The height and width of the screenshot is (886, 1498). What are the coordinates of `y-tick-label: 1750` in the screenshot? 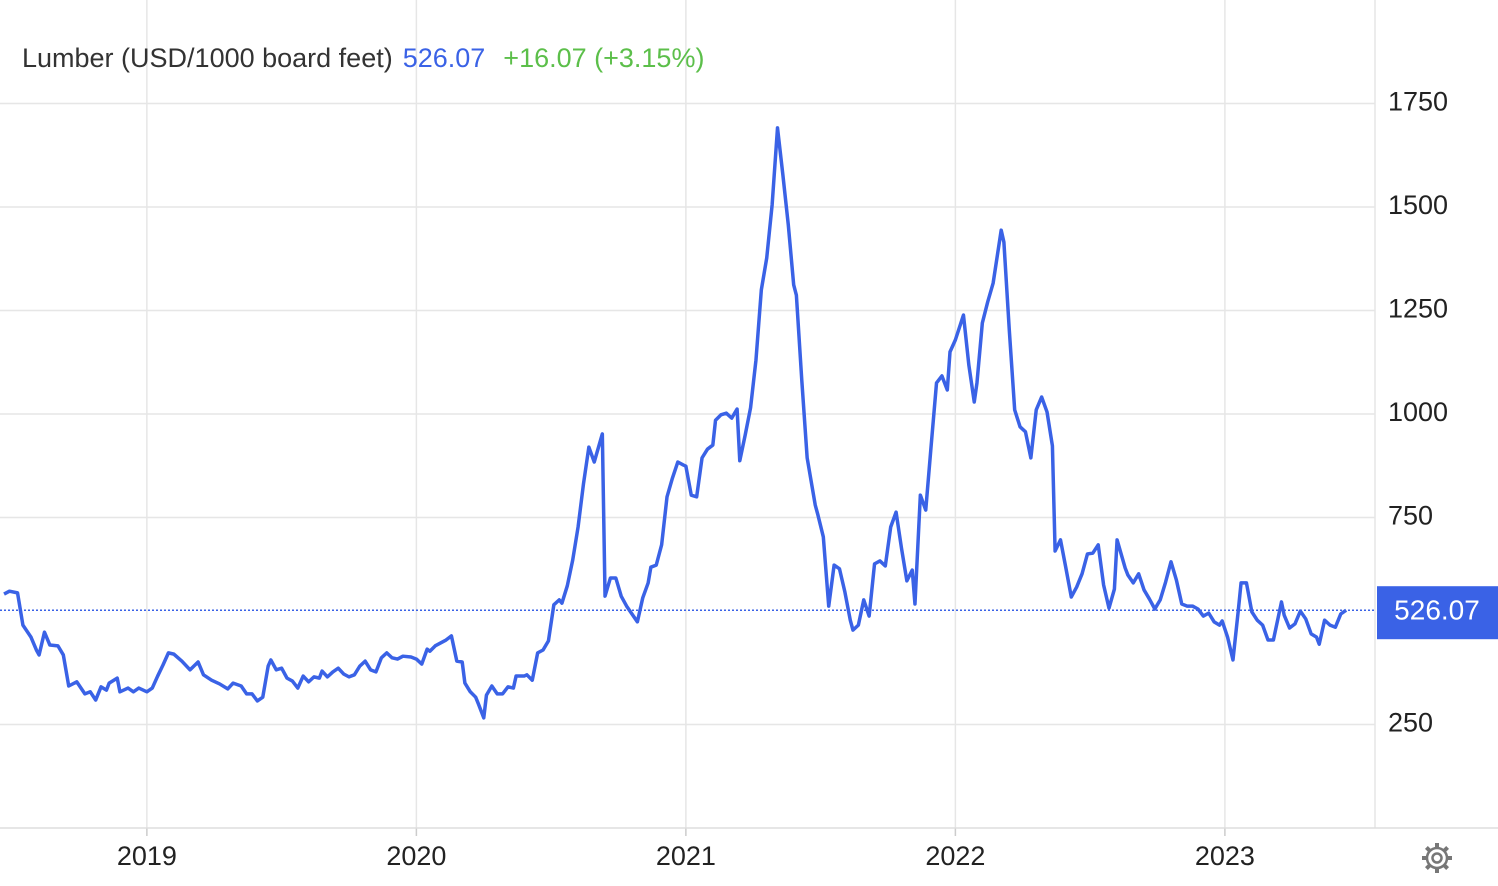 It's located at (1418, 102).